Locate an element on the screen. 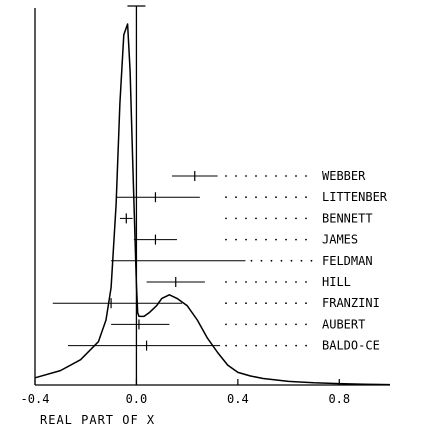 The image size is (431, 431). x-tick-label: 0.0 is located at coordinates (137, 399).